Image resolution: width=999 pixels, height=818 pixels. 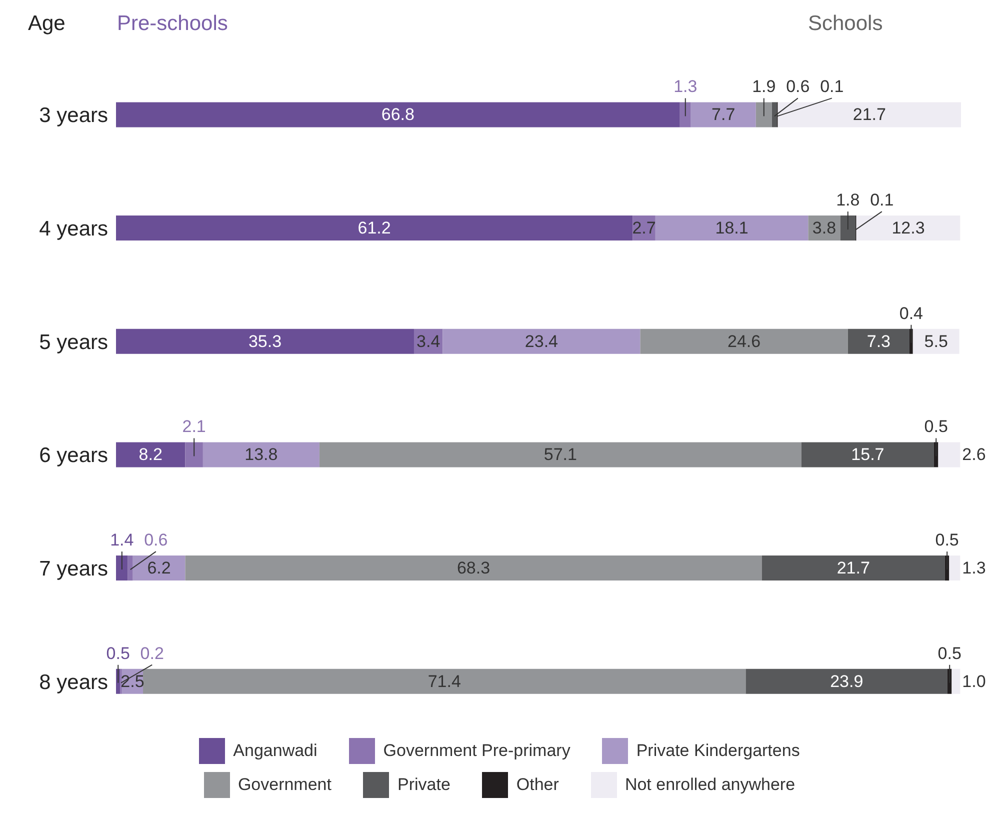 What do you see at coordinates (73, 568) in the screenshot?
I see `y-tick-label: 7 years` at bounding box center [73, 568].